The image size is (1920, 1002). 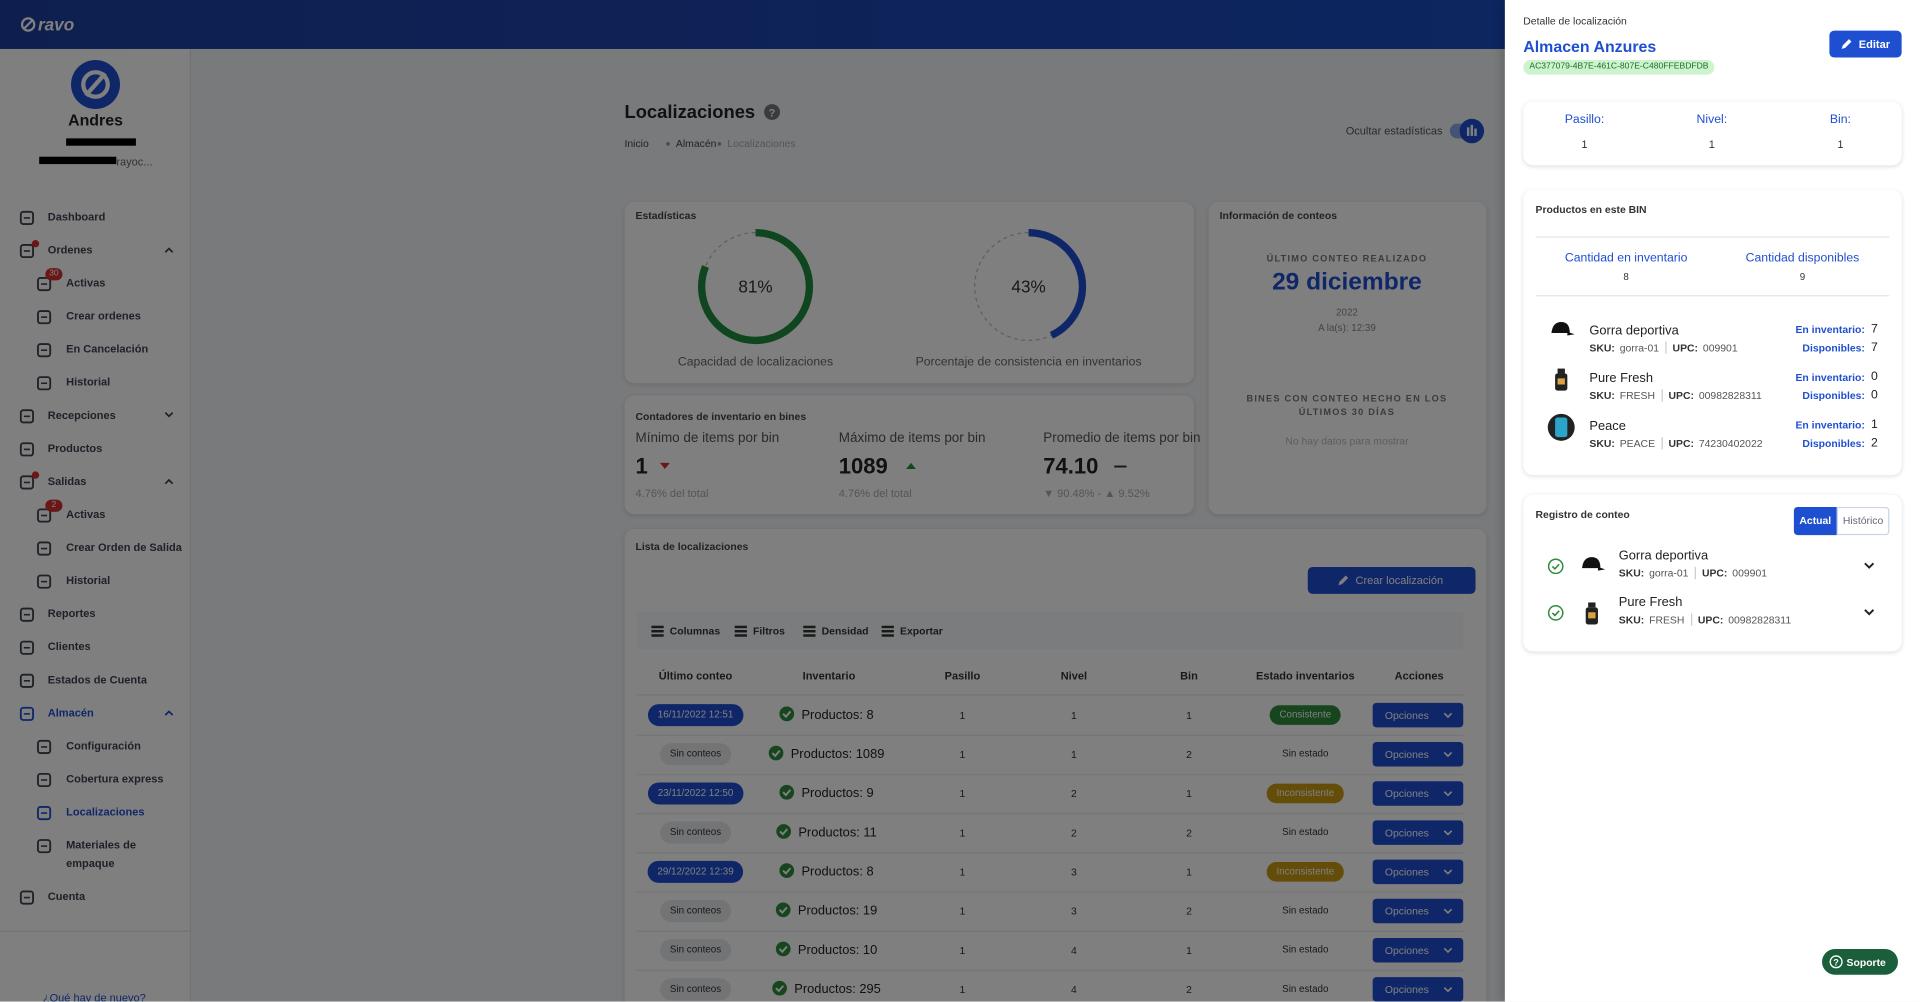 What do you see at coordinates (1626, 258) in the screenshot?
I see `inventory-total-label: Cantidad en inventario` at bounding box center [1626, 258].